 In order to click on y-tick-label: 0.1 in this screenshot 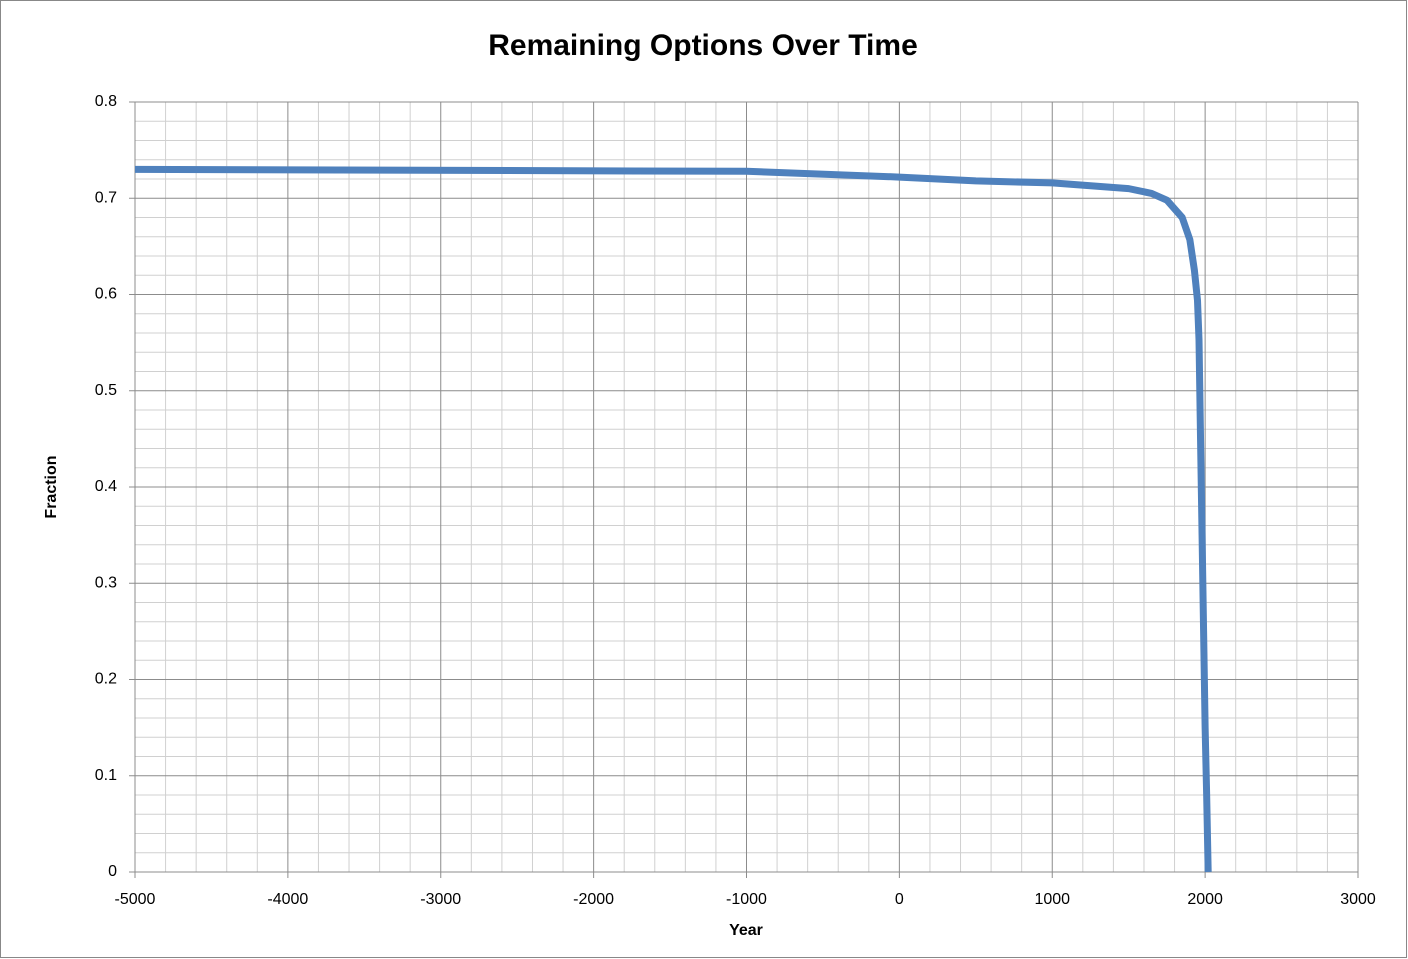, I will do `click(106, 775)`.